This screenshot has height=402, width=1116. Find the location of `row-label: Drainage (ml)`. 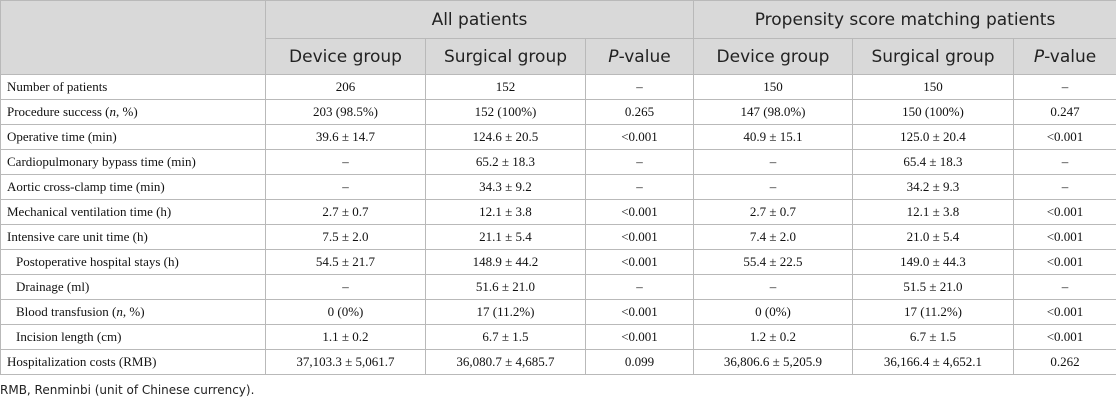

row-label: Drainage (ml) is located at coordinates (133, 287).